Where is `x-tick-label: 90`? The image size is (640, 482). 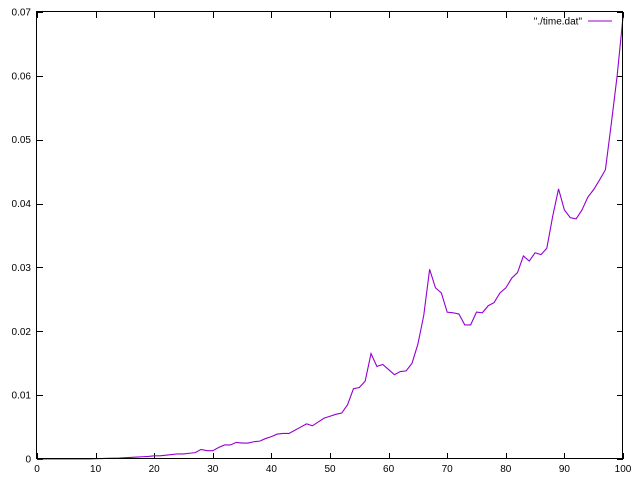
x-tick-label: 90 is located at coordinates (565, 469).